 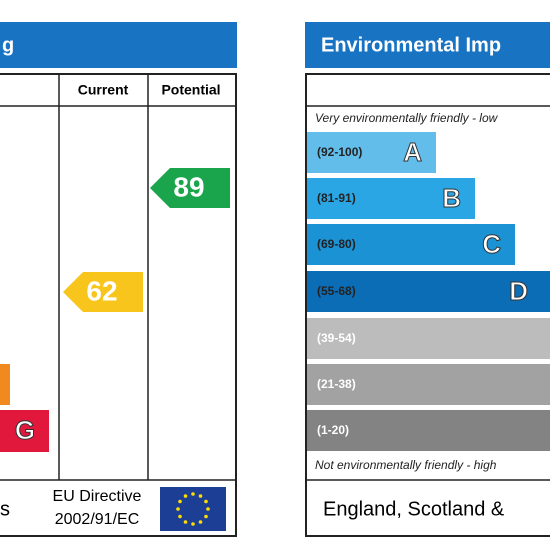 I want to click on footer-text: s, so click(x=5, y=509).